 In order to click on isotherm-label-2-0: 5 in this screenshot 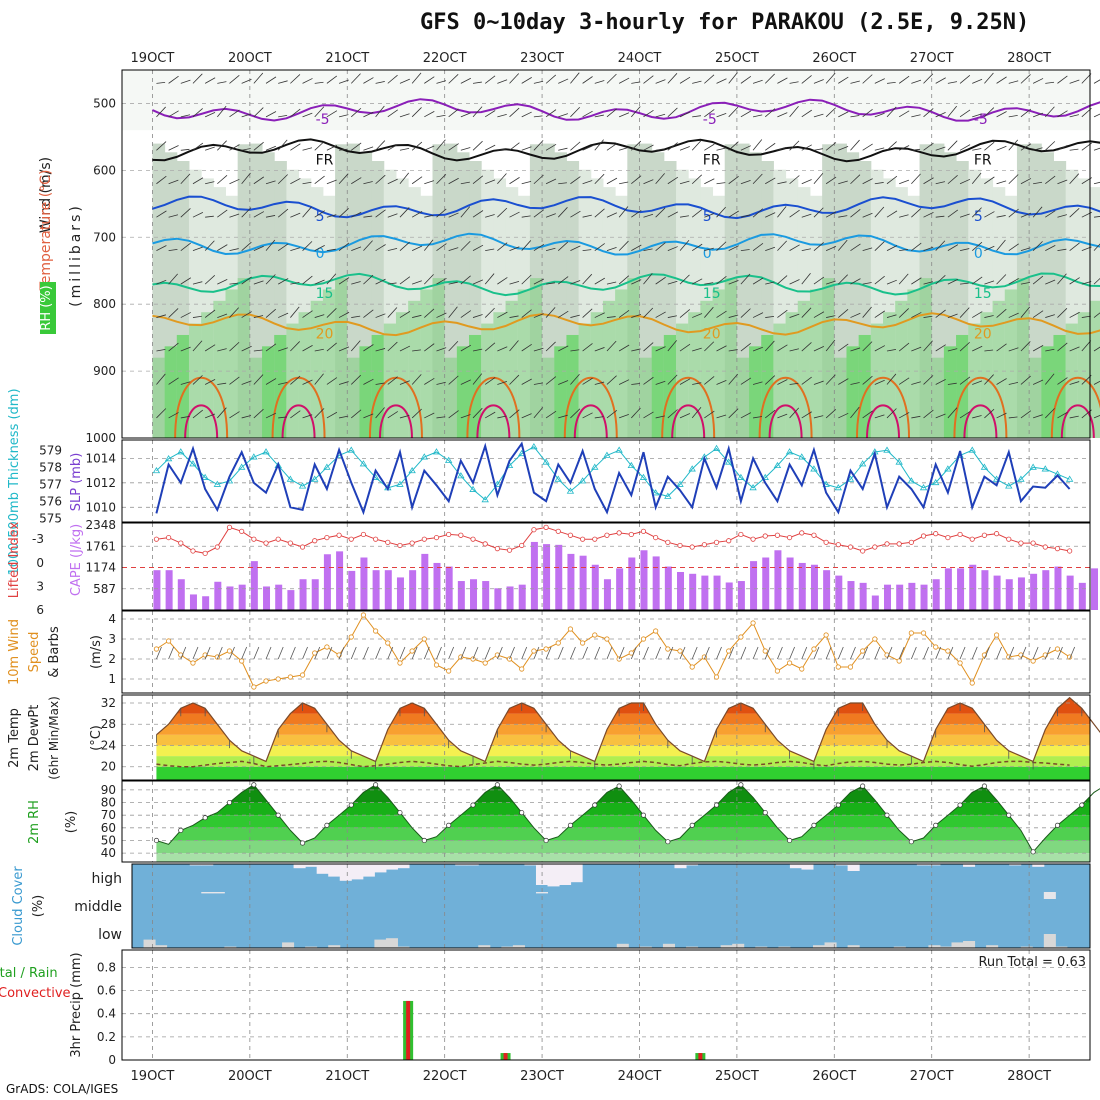, I will do `click(320, 217)`.